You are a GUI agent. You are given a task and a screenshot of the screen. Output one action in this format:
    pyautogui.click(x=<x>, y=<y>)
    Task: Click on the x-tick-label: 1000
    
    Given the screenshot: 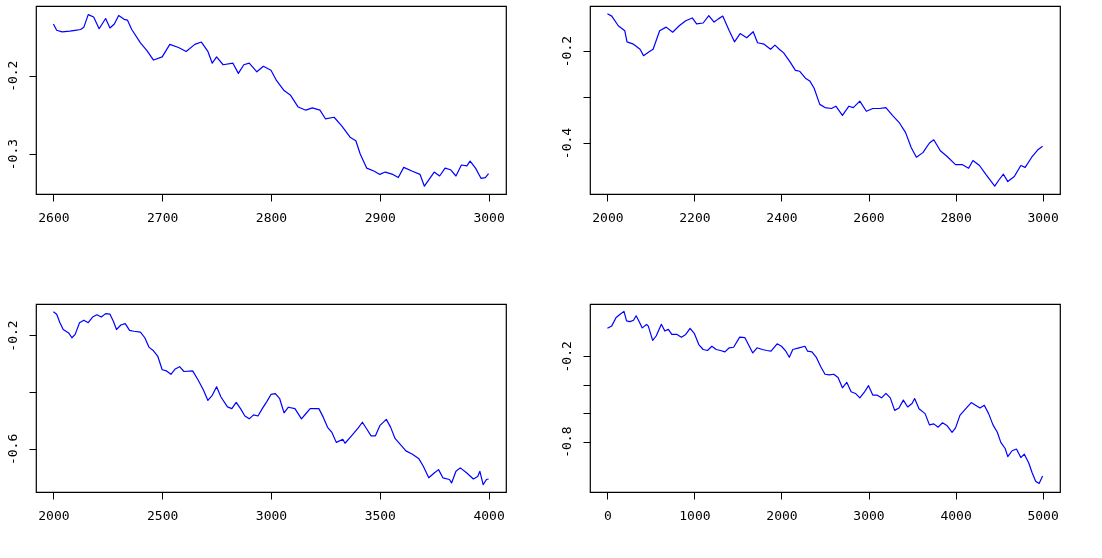 What is the action you would take?
    pyautogui.click(x=695, y=515)
    